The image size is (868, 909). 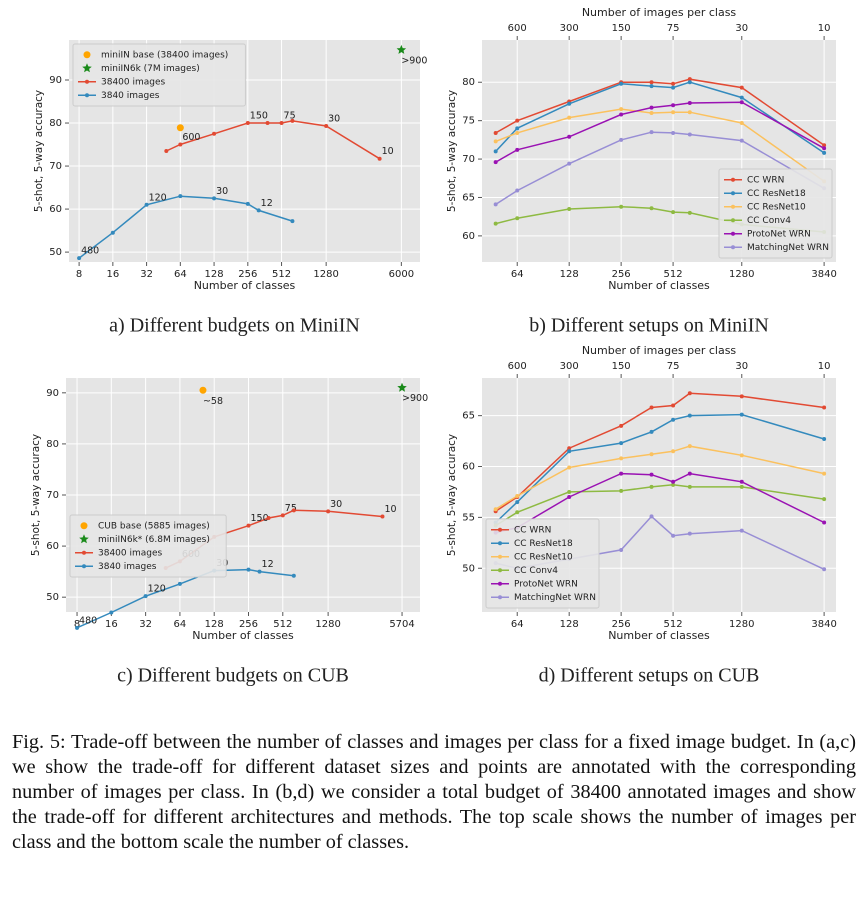 What do you see at coordinates (468, 197) in the screenshot?
I see `y-tick-label: 65` at bounding box center [468, 197].